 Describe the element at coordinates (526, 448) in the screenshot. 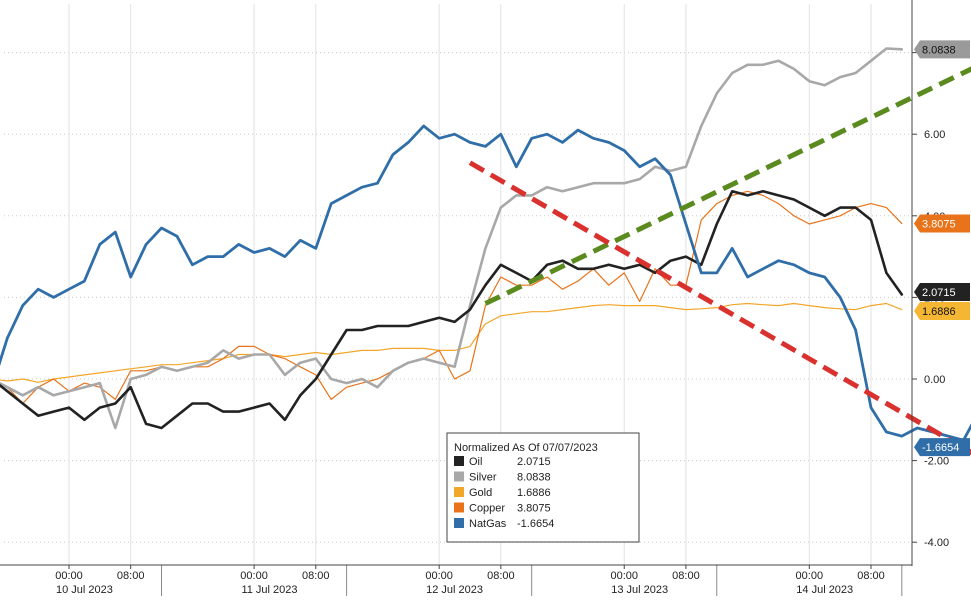

I see `legend-title: Normalized As Of 07/07/2023` at that location.